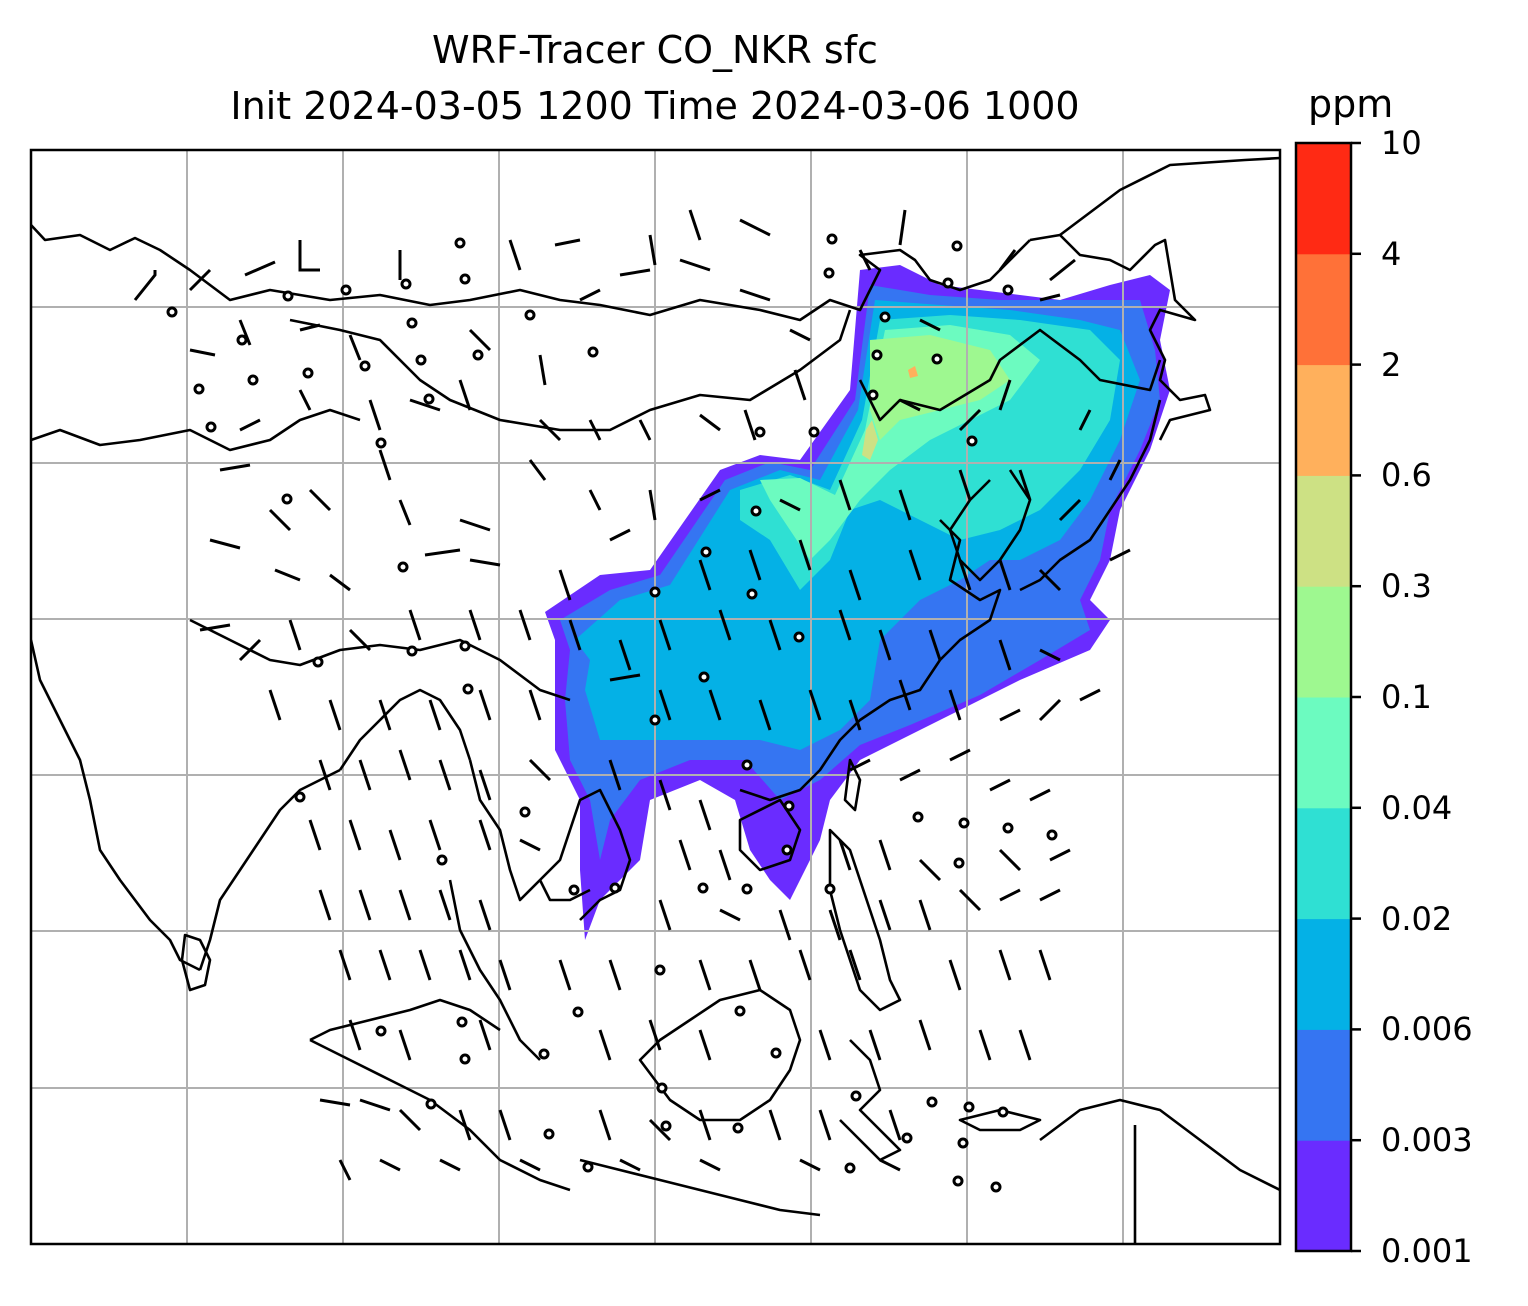 Image resolution: width=1528 pixels, height=1306 pixels. Describe the element at coordinates (700, 1187) in the screenshot. I see `coastline-java` at that location.